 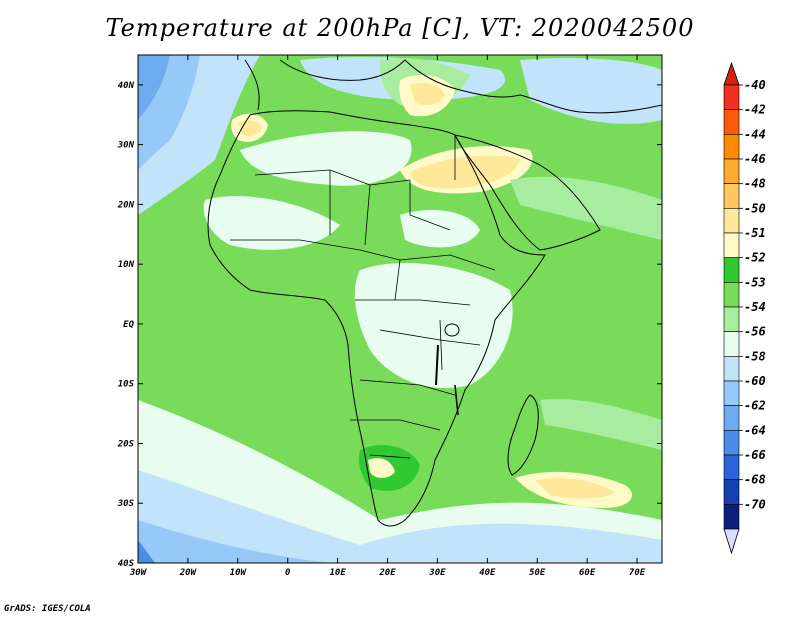 I want to click on arabia-coastline, so click(x=527, y=192).